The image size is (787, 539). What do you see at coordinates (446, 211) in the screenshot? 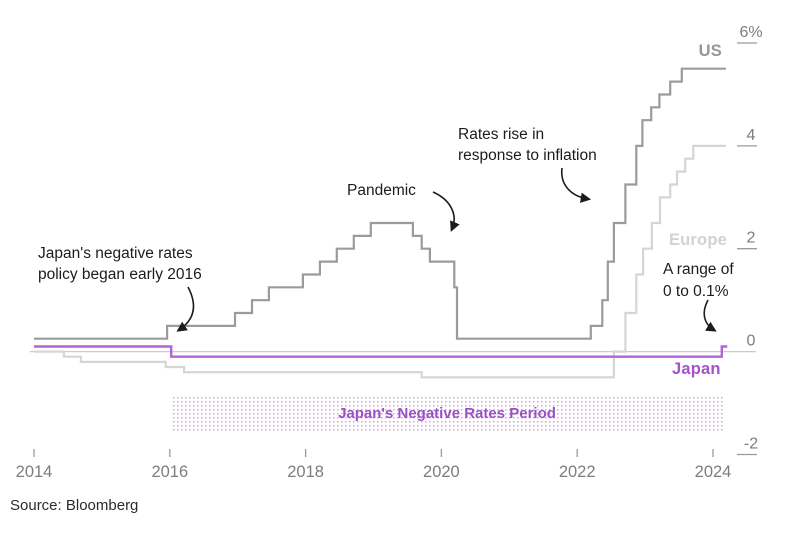
I see `arrow-pandemic` at bounding box center [446, 211].